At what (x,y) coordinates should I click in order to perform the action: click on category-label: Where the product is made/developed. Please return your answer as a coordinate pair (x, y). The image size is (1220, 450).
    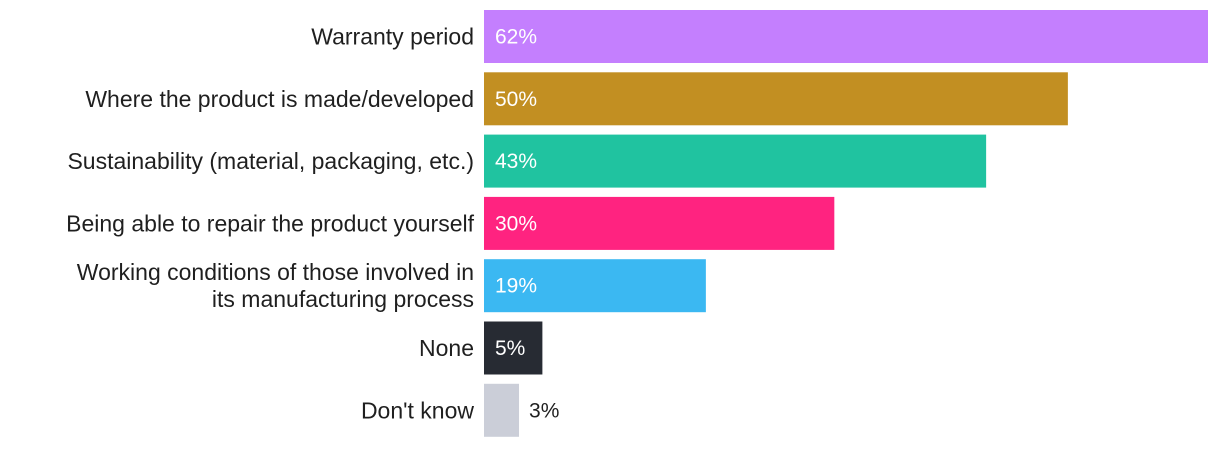
    Looking at the image, I should click on (279, 99).